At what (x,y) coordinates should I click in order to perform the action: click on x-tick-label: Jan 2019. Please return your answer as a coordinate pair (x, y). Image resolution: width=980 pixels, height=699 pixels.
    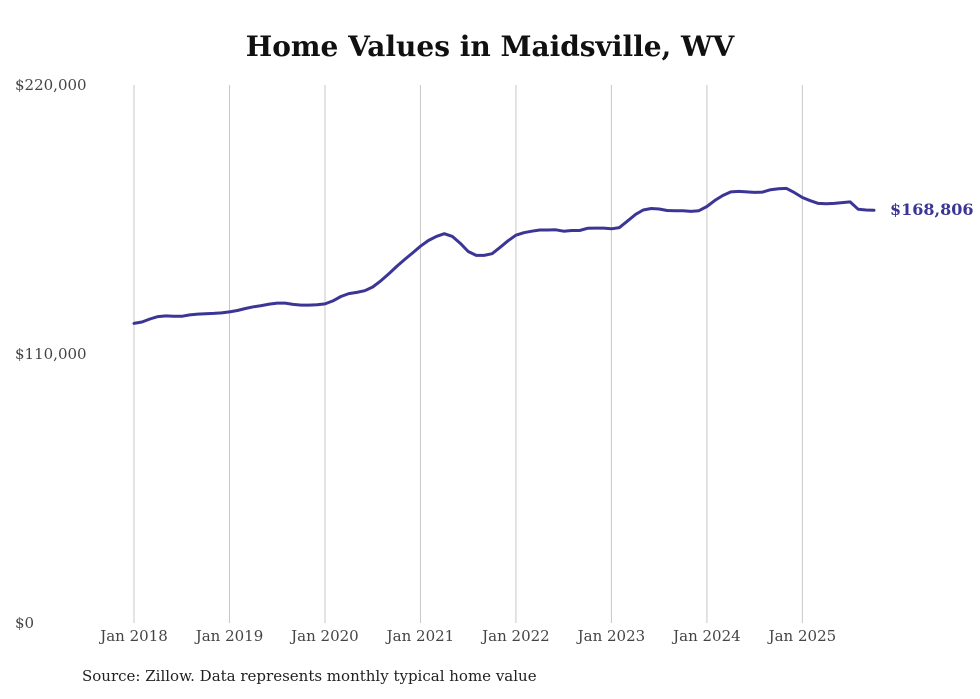
    Looking at the image, I should click on (229, 636).